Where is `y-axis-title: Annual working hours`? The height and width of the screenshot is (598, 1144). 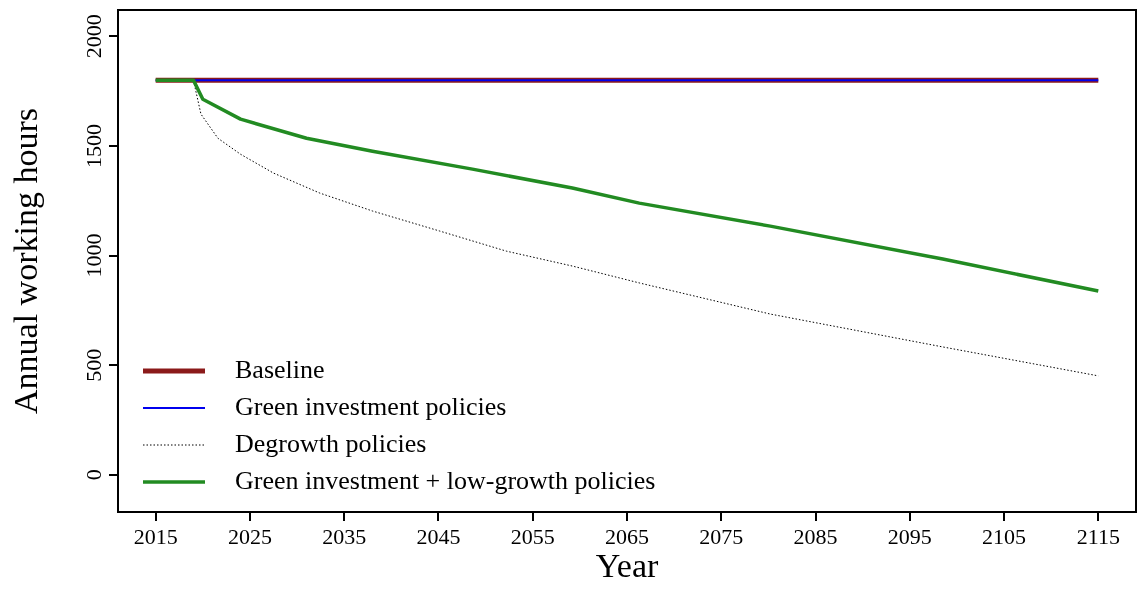
y-axis-title: Annual working hours is located at coordinates (26, 261).